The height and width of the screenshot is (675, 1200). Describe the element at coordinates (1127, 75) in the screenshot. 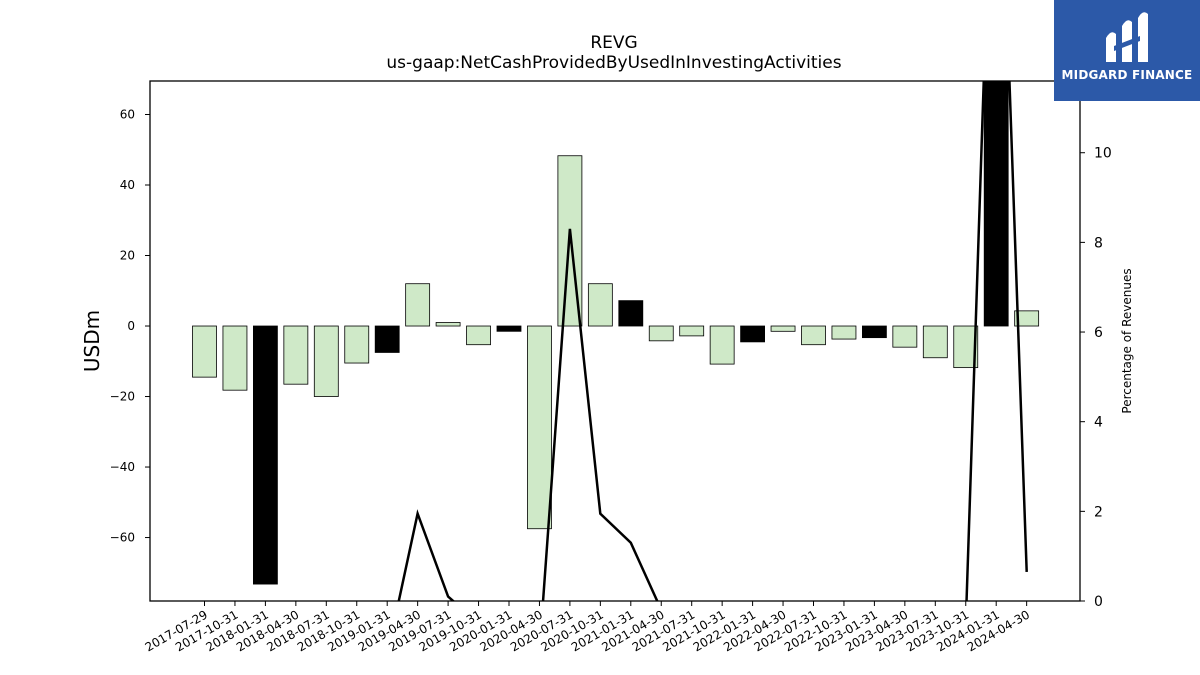

I see `brand-name: MIDGARD FINANCE` at that location.